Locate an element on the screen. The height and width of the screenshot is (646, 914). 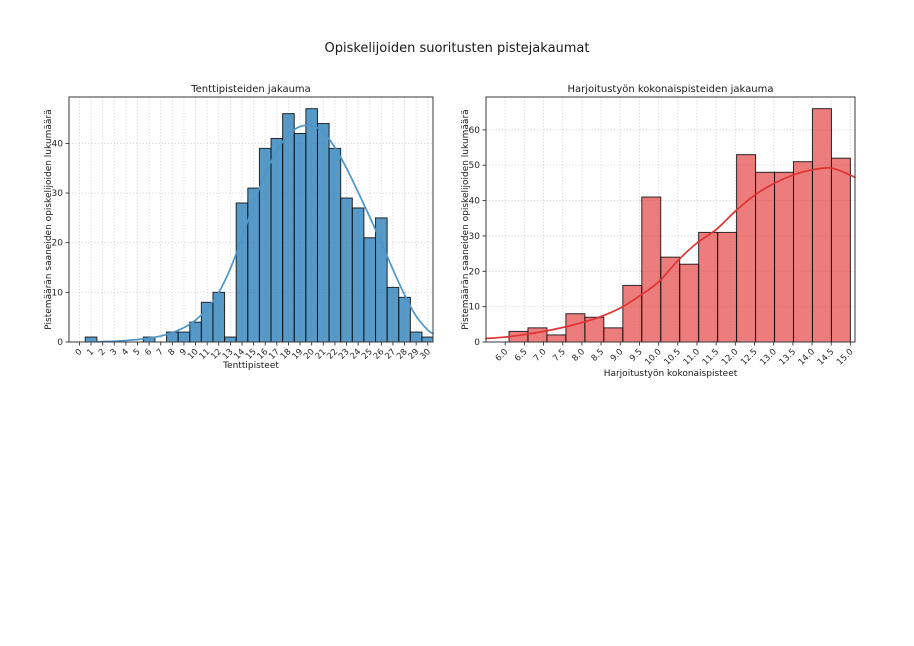
x-tick-label: 14.5 is located at coordinates (826, 357).